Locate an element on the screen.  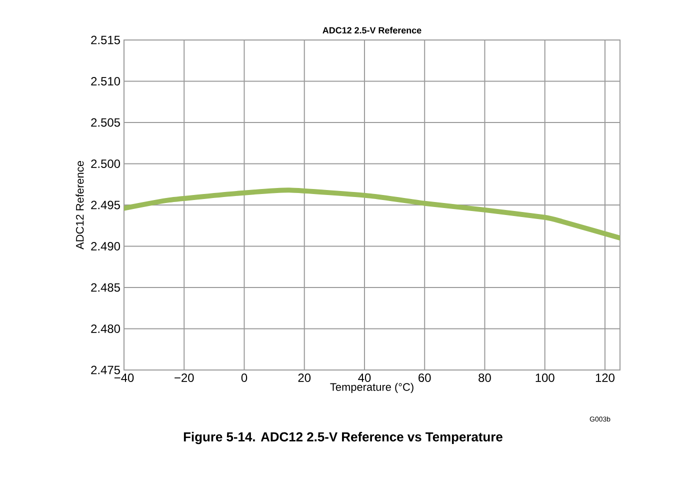
y-tick-label: 2.485 is located at coordinates (105, 287).